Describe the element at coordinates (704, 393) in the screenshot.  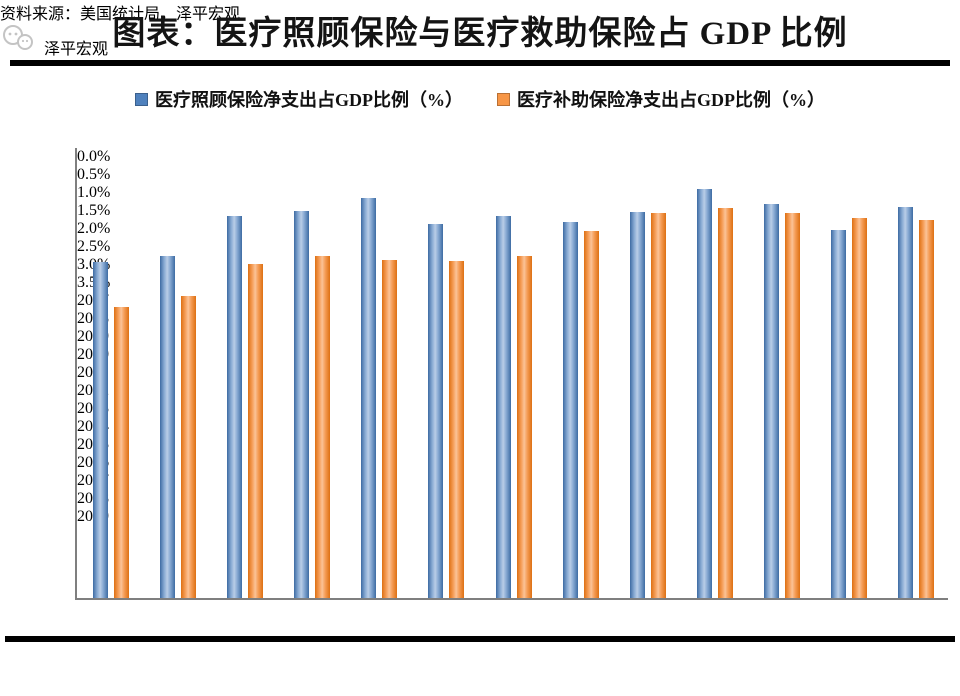
I see `bar-series0-2016` at that location.